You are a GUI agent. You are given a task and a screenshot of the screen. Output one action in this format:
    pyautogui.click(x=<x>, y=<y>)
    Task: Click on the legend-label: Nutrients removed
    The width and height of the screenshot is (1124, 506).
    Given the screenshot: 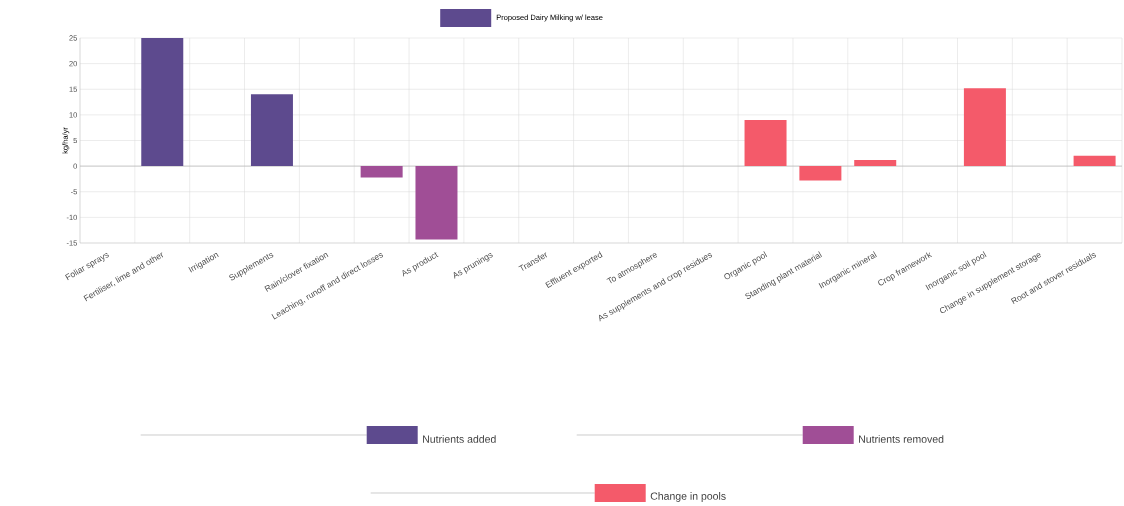 What is the action you would take?
    pyautogui.click(x=901, y=439)
    